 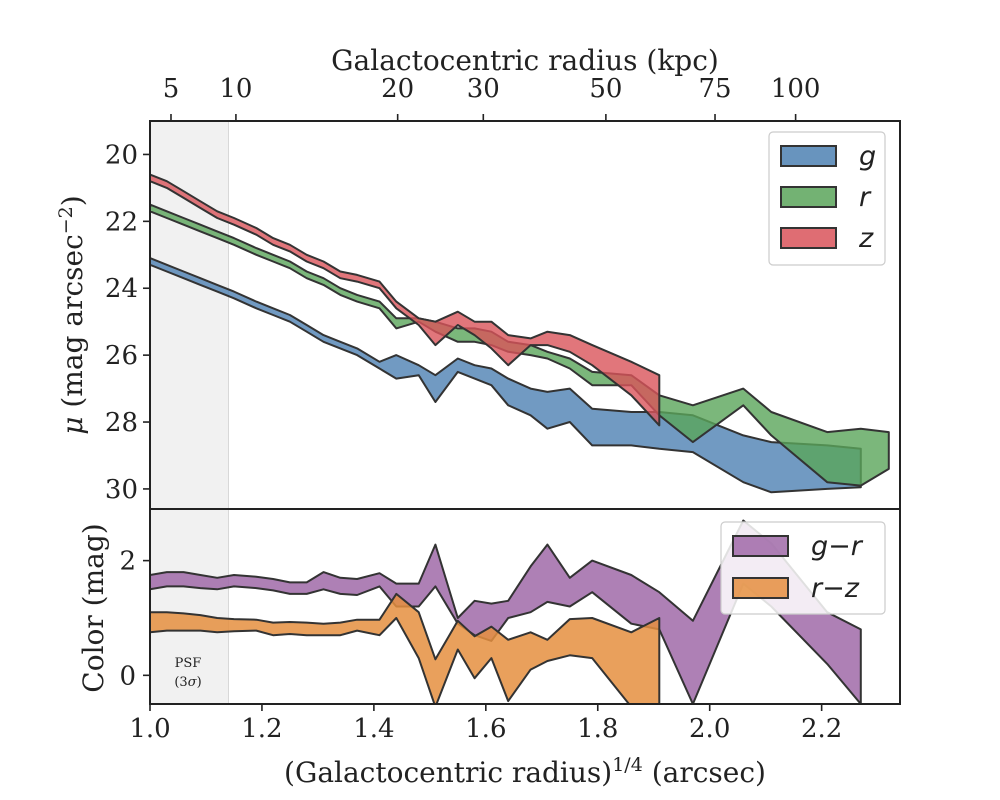 What do you see at coordinates (127, 322) in the screenshot?
I see `top-y-axis: 20 22 24 26 28 30` at bounding box center [127, 322].